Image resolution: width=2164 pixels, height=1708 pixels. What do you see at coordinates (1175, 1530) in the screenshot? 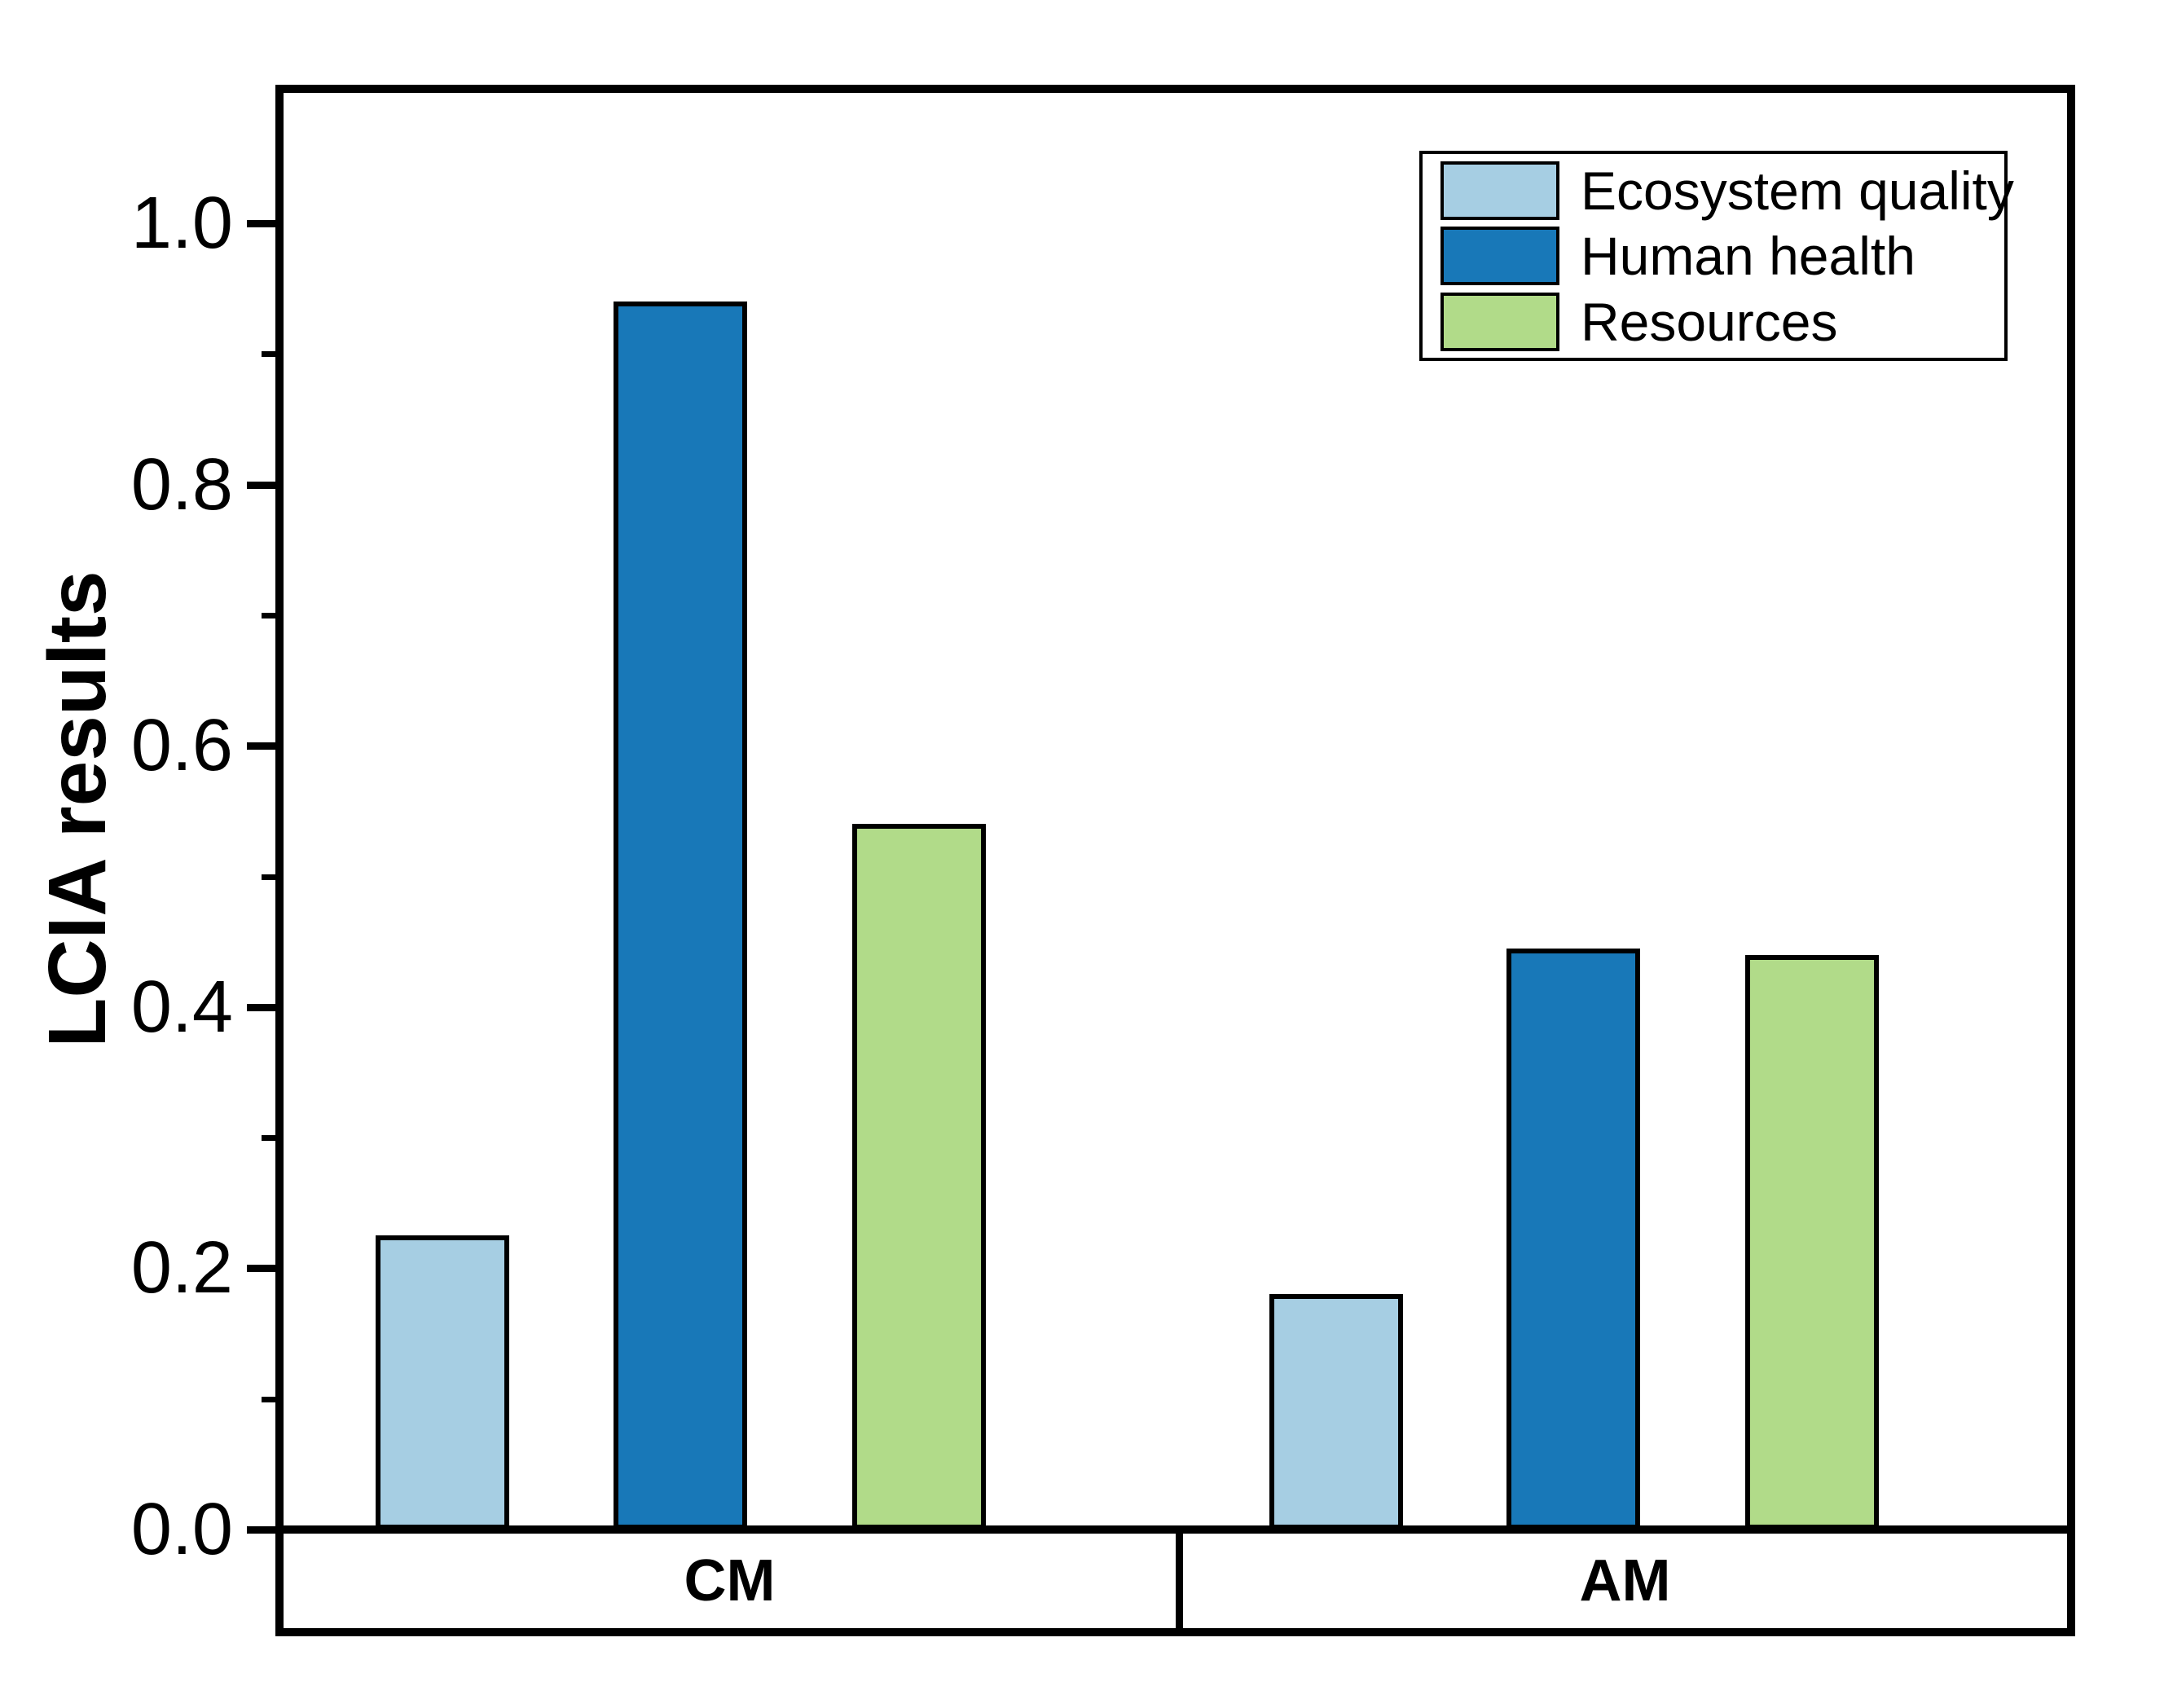
I see `x-axis-line` at bounding box center [1175, 1530].